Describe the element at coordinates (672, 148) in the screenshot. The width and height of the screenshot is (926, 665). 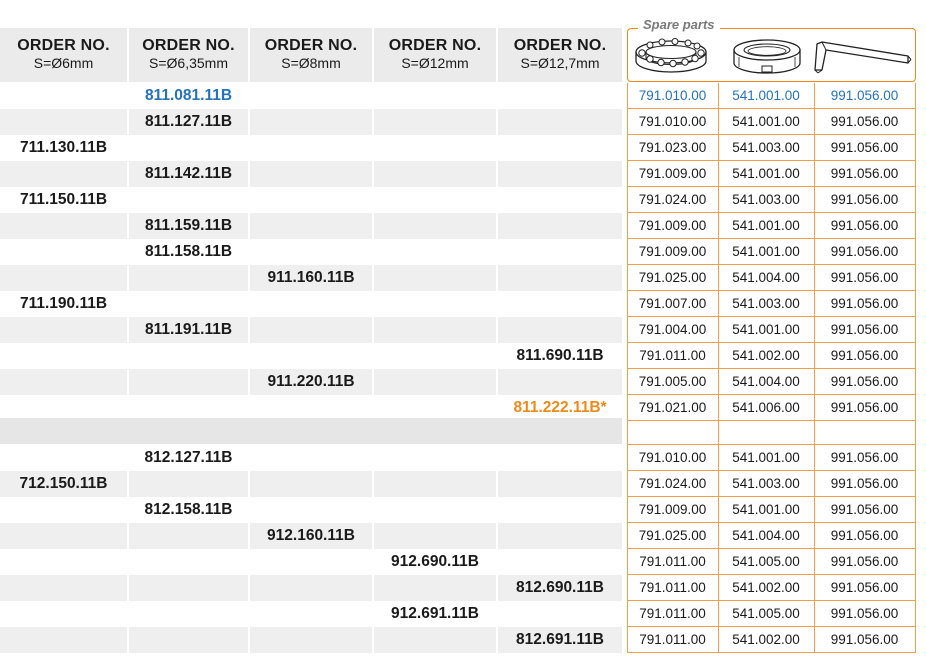
I see `spare-part-cell: 791.023.00` at that location.